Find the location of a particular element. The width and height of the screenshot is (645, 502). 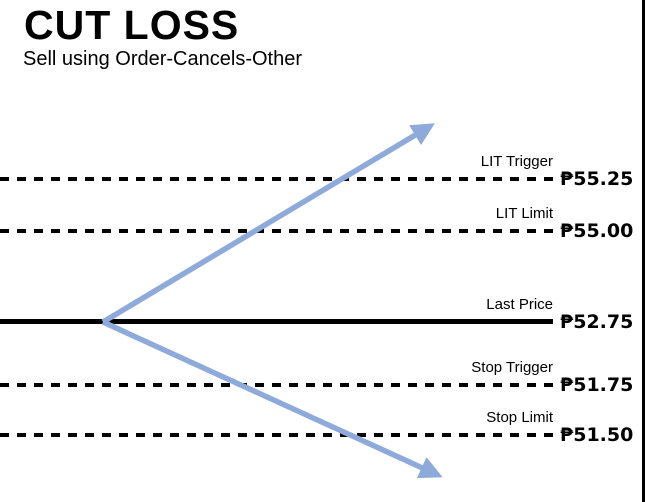

last-price-price: ₱52.75 is located at coordinates (597, 322).